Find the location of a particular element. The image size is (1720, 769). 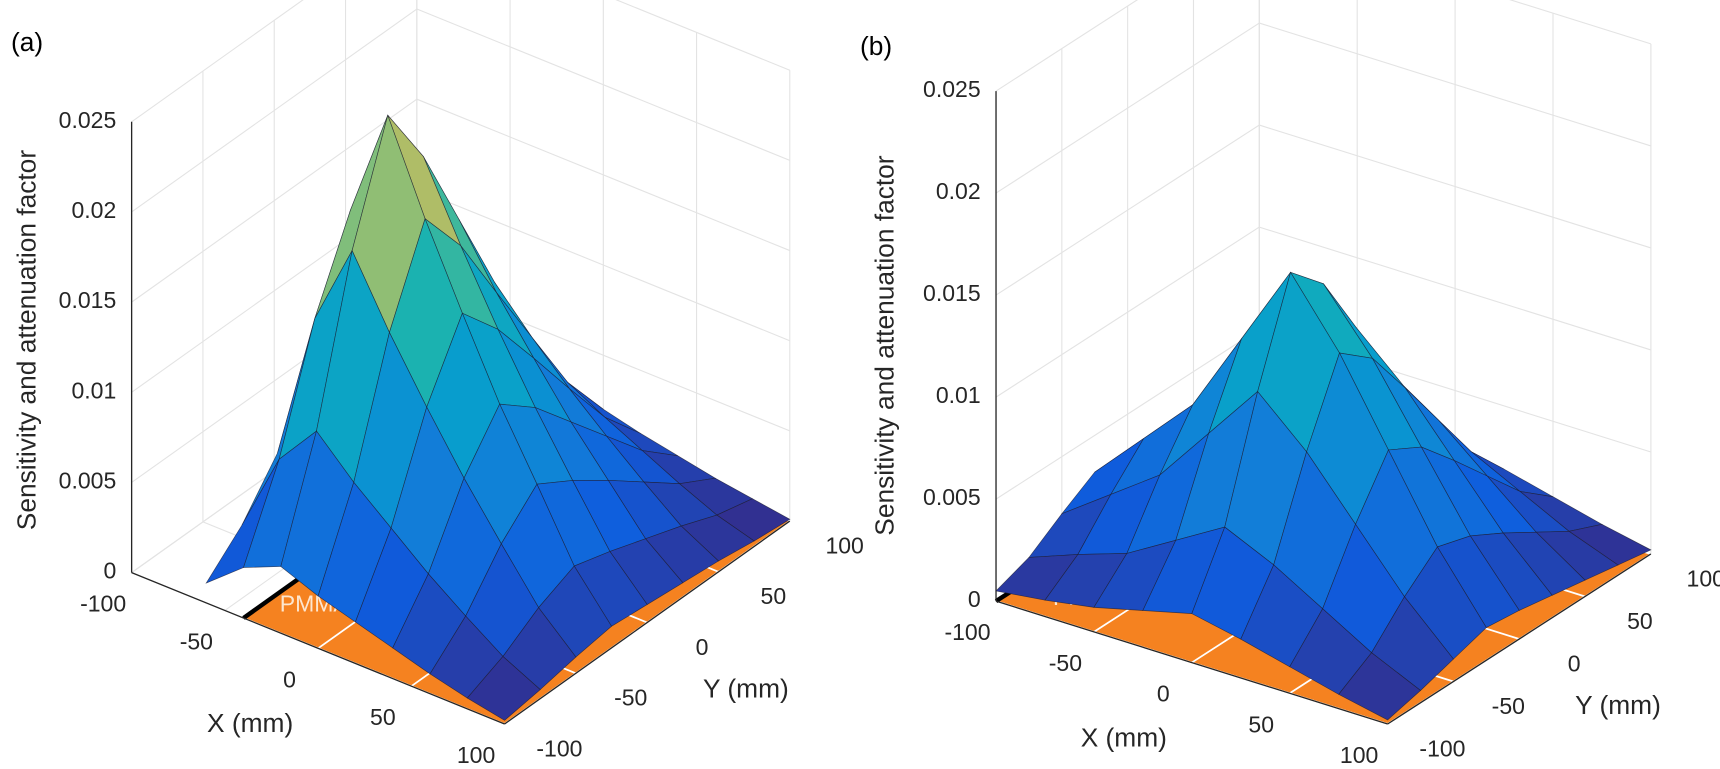

panel-label: (a) is located at coordinates (27, 42).